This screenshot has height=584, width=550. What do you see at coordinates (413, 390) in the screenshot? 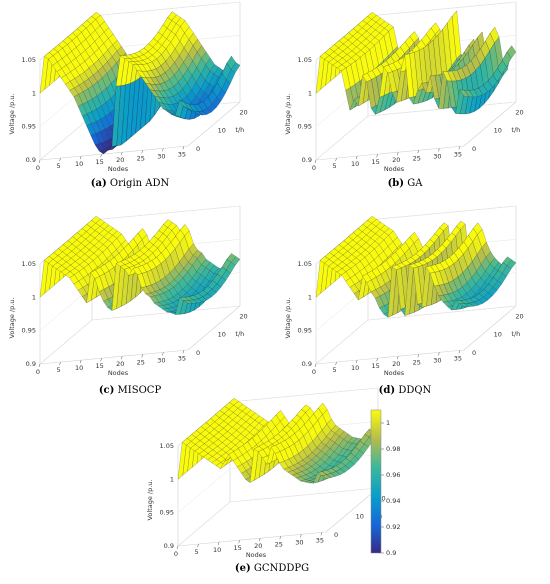
I see `panel-caption-name: DDQN` at bounding box center [413, 390].